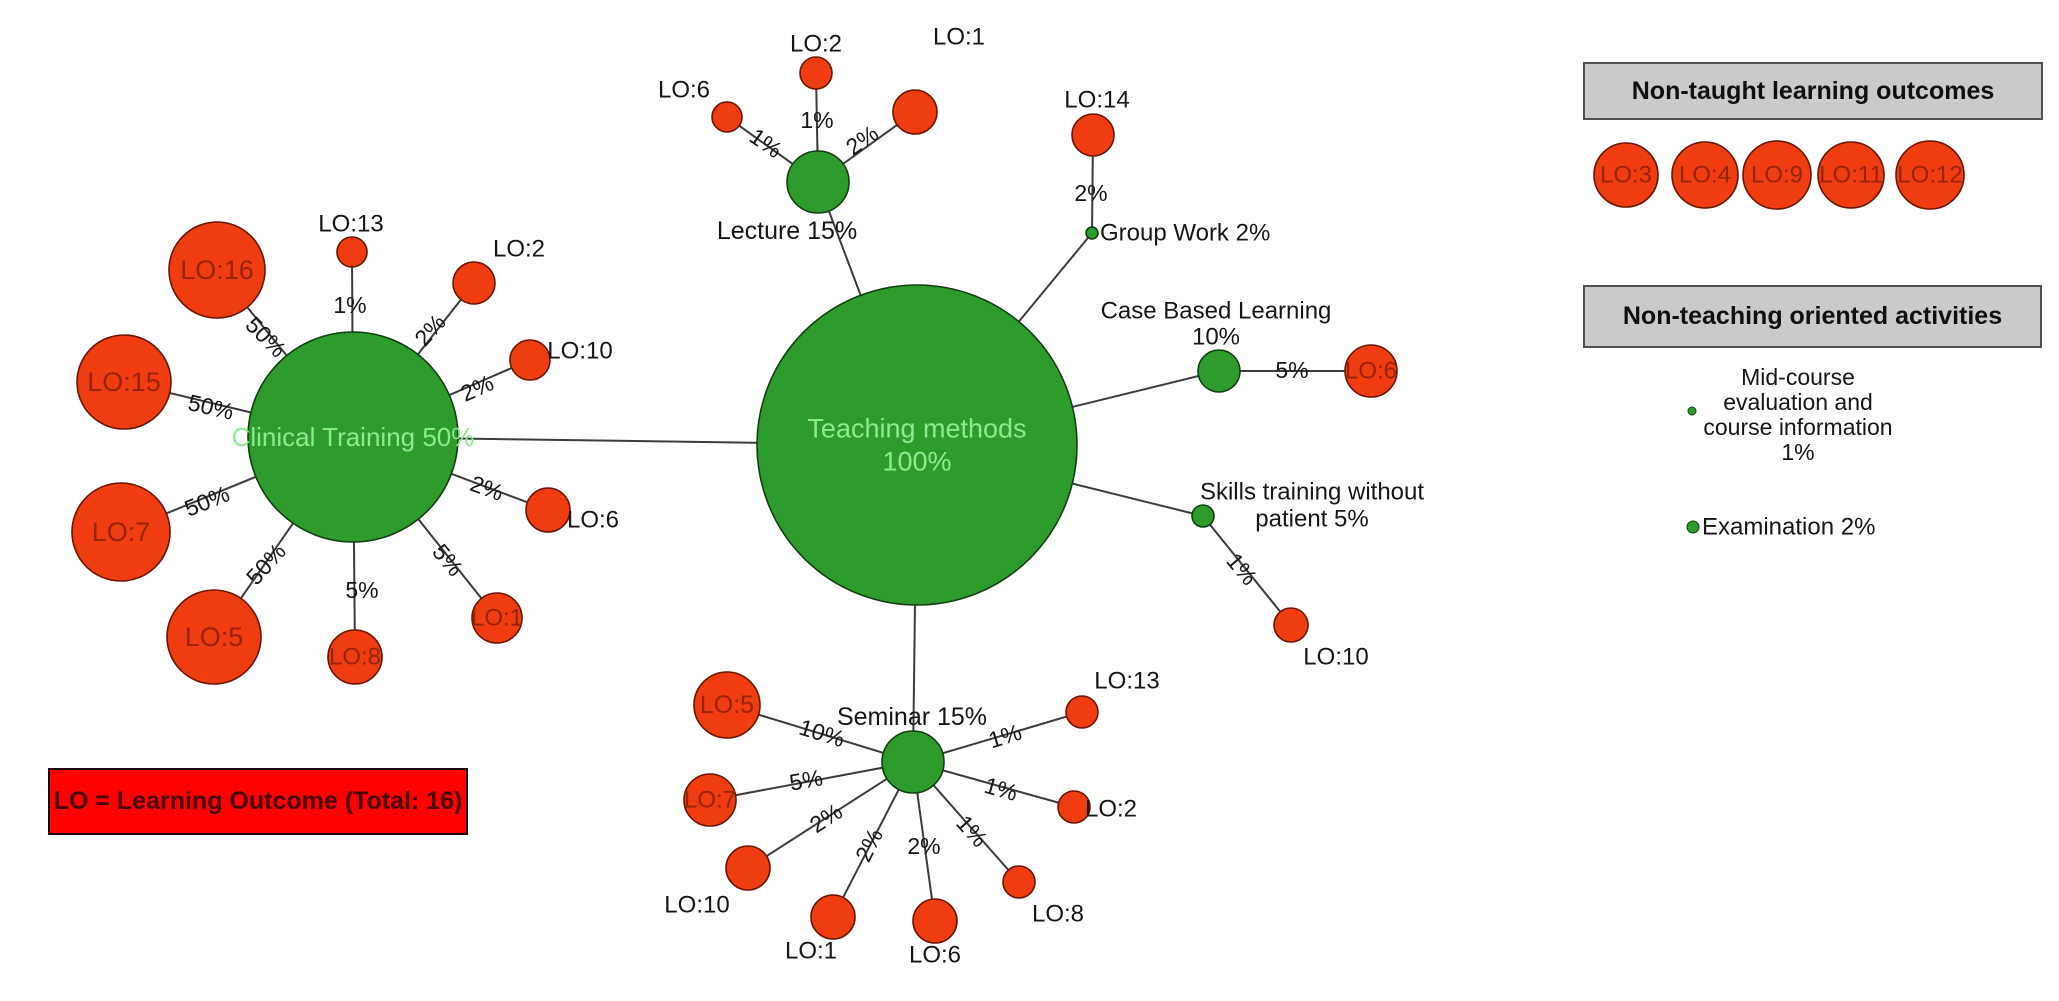 The width and height of the screenshot is (2059, 1001). Describe the element at coordinates (862, 140) in the screenshot. I see `edge-lecture-lo1-lecture-label: 2%` at that location.